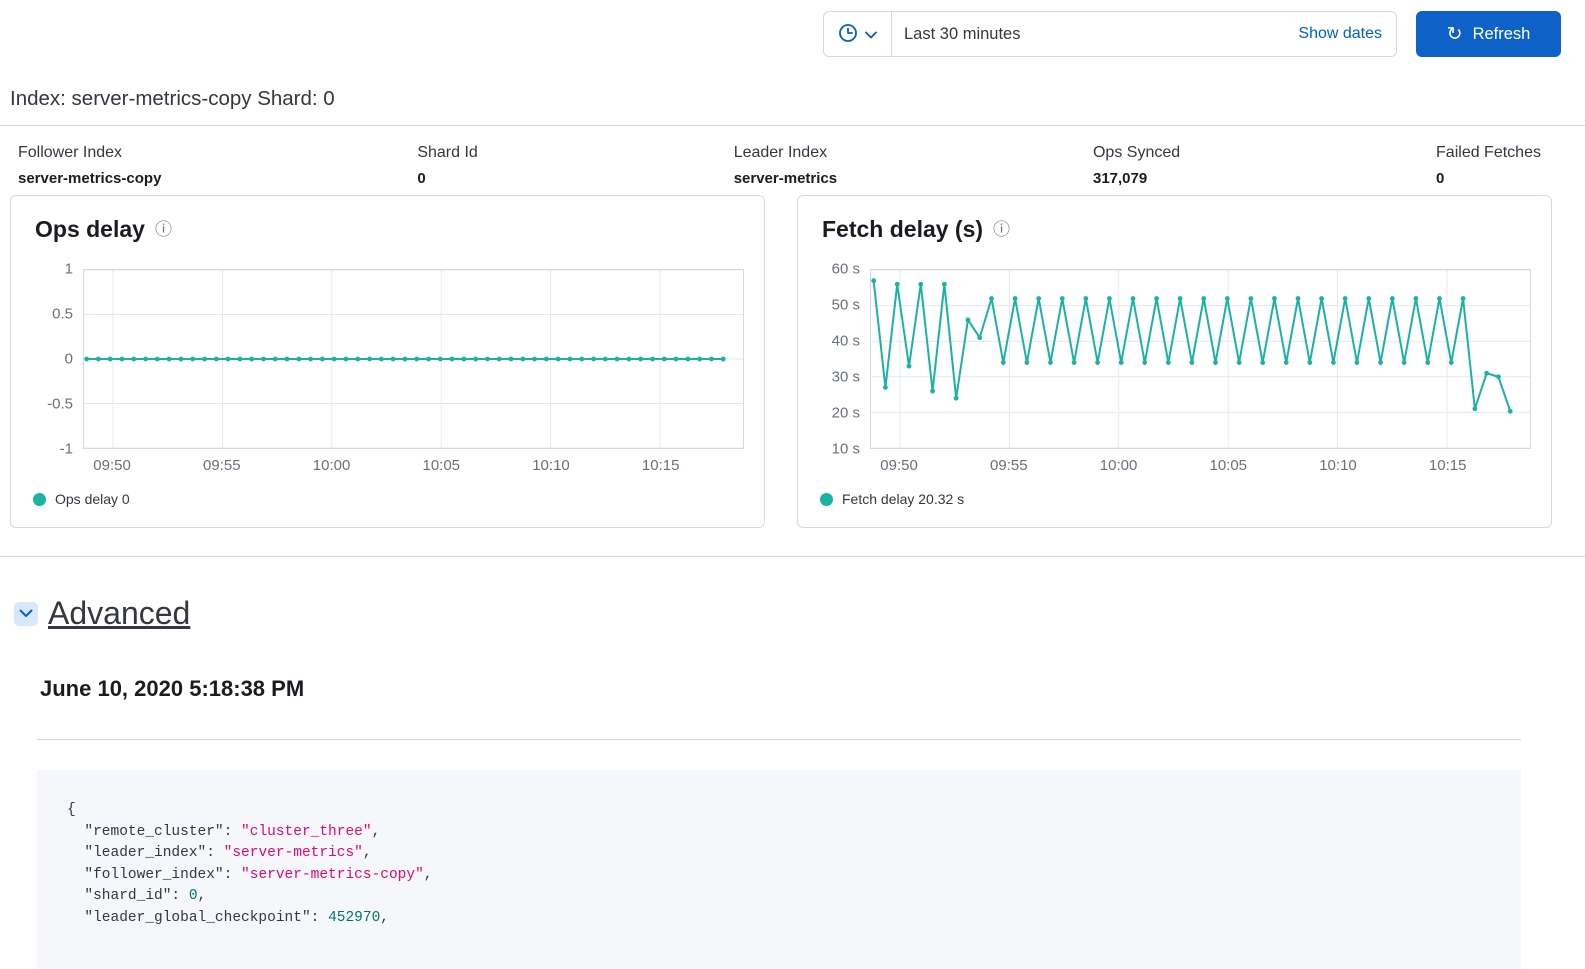 Image resolution: width=1585 pixels, height=969 pixels. Describe the element at coordinates (785, 165) in the screenshot. I see `stat-leader-index: Leader Index server-metrics` at that location.